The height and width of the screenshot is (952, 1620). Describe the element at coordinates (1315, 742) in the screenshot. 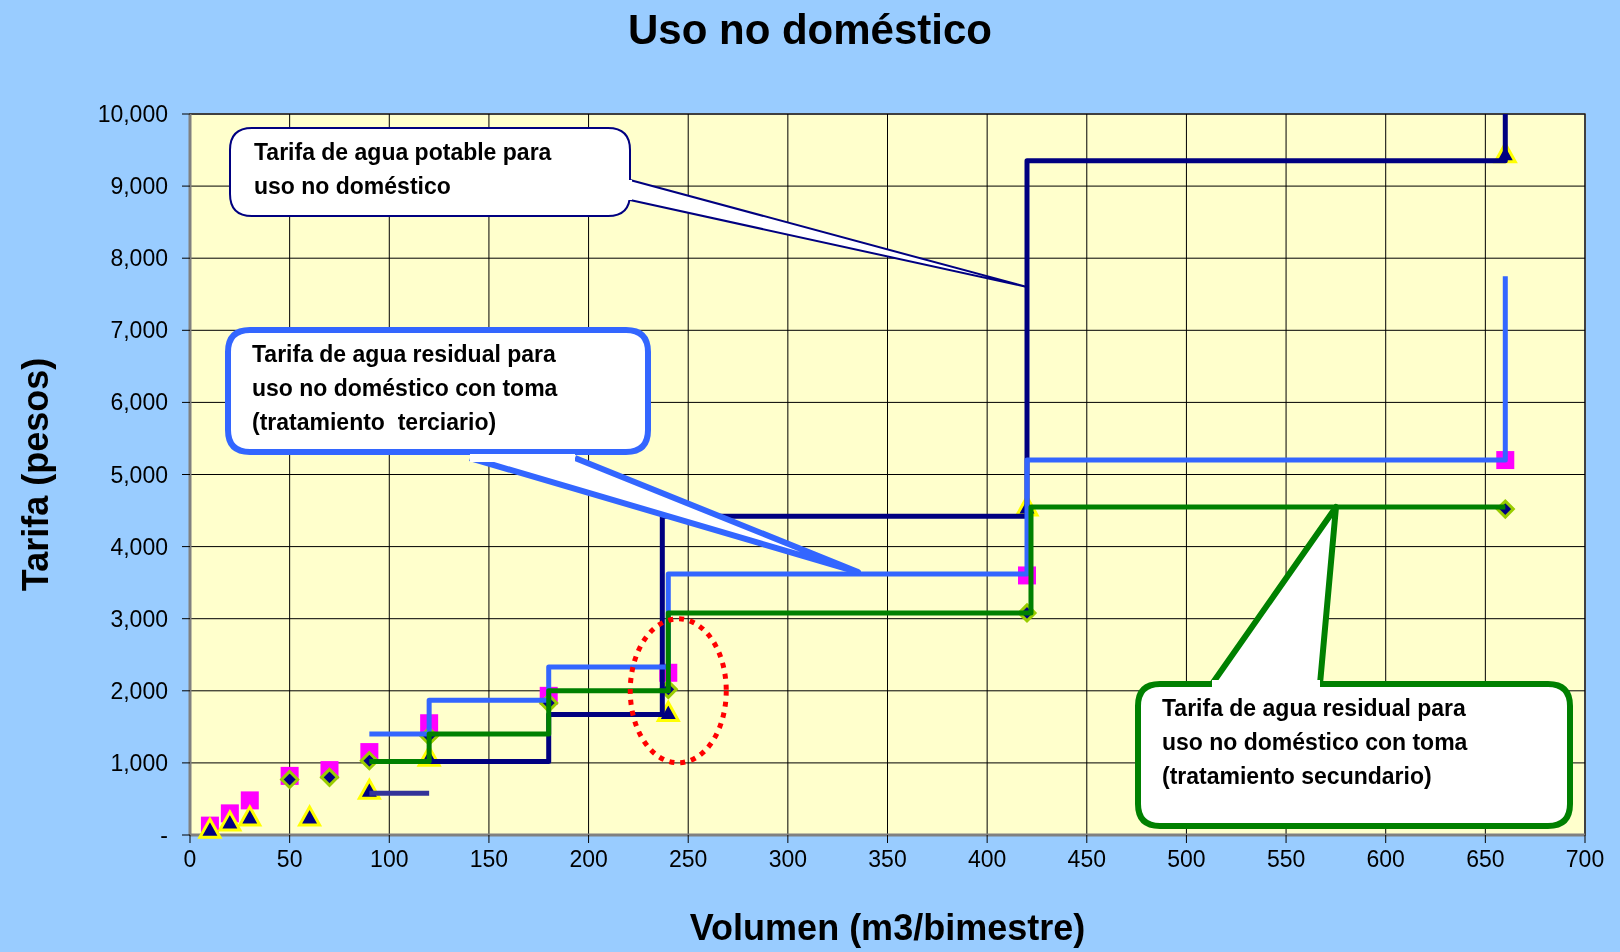

I see `annotation: Tarifa de agua residual para uso no doméstico con toma (tratamiento secundario)` at that location.